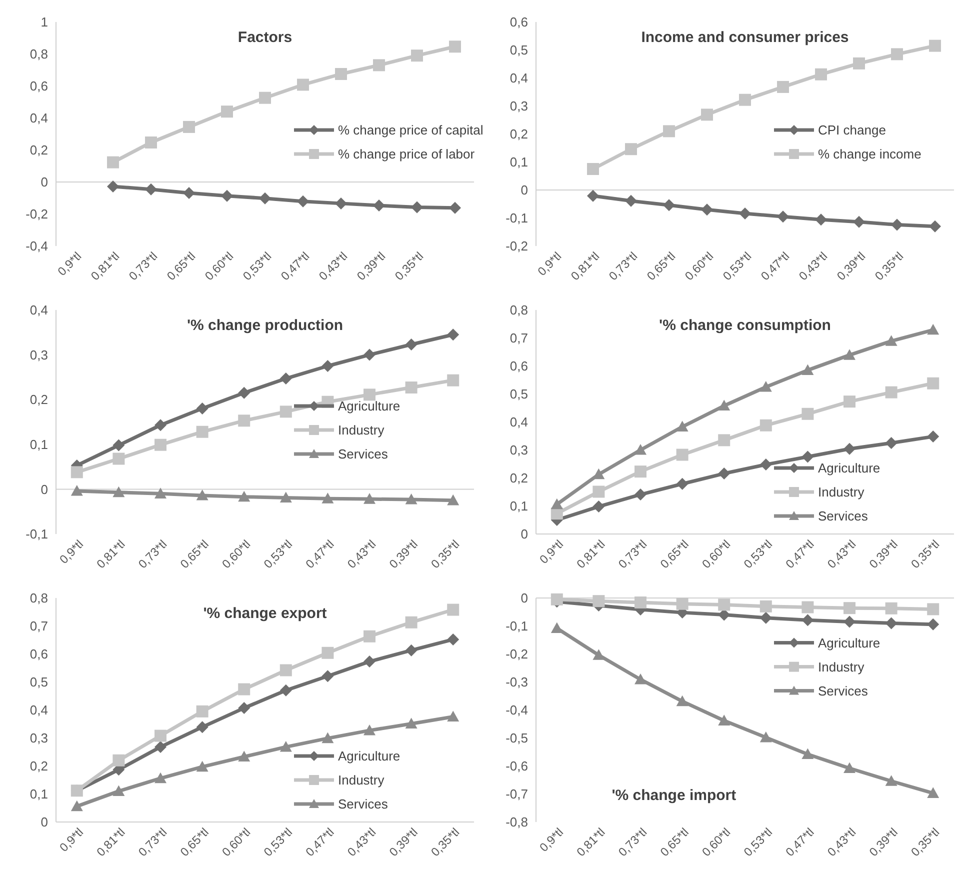 This screenshot has width=976, height=875. I want to click on legend-label: % change income, so click(870, 154).